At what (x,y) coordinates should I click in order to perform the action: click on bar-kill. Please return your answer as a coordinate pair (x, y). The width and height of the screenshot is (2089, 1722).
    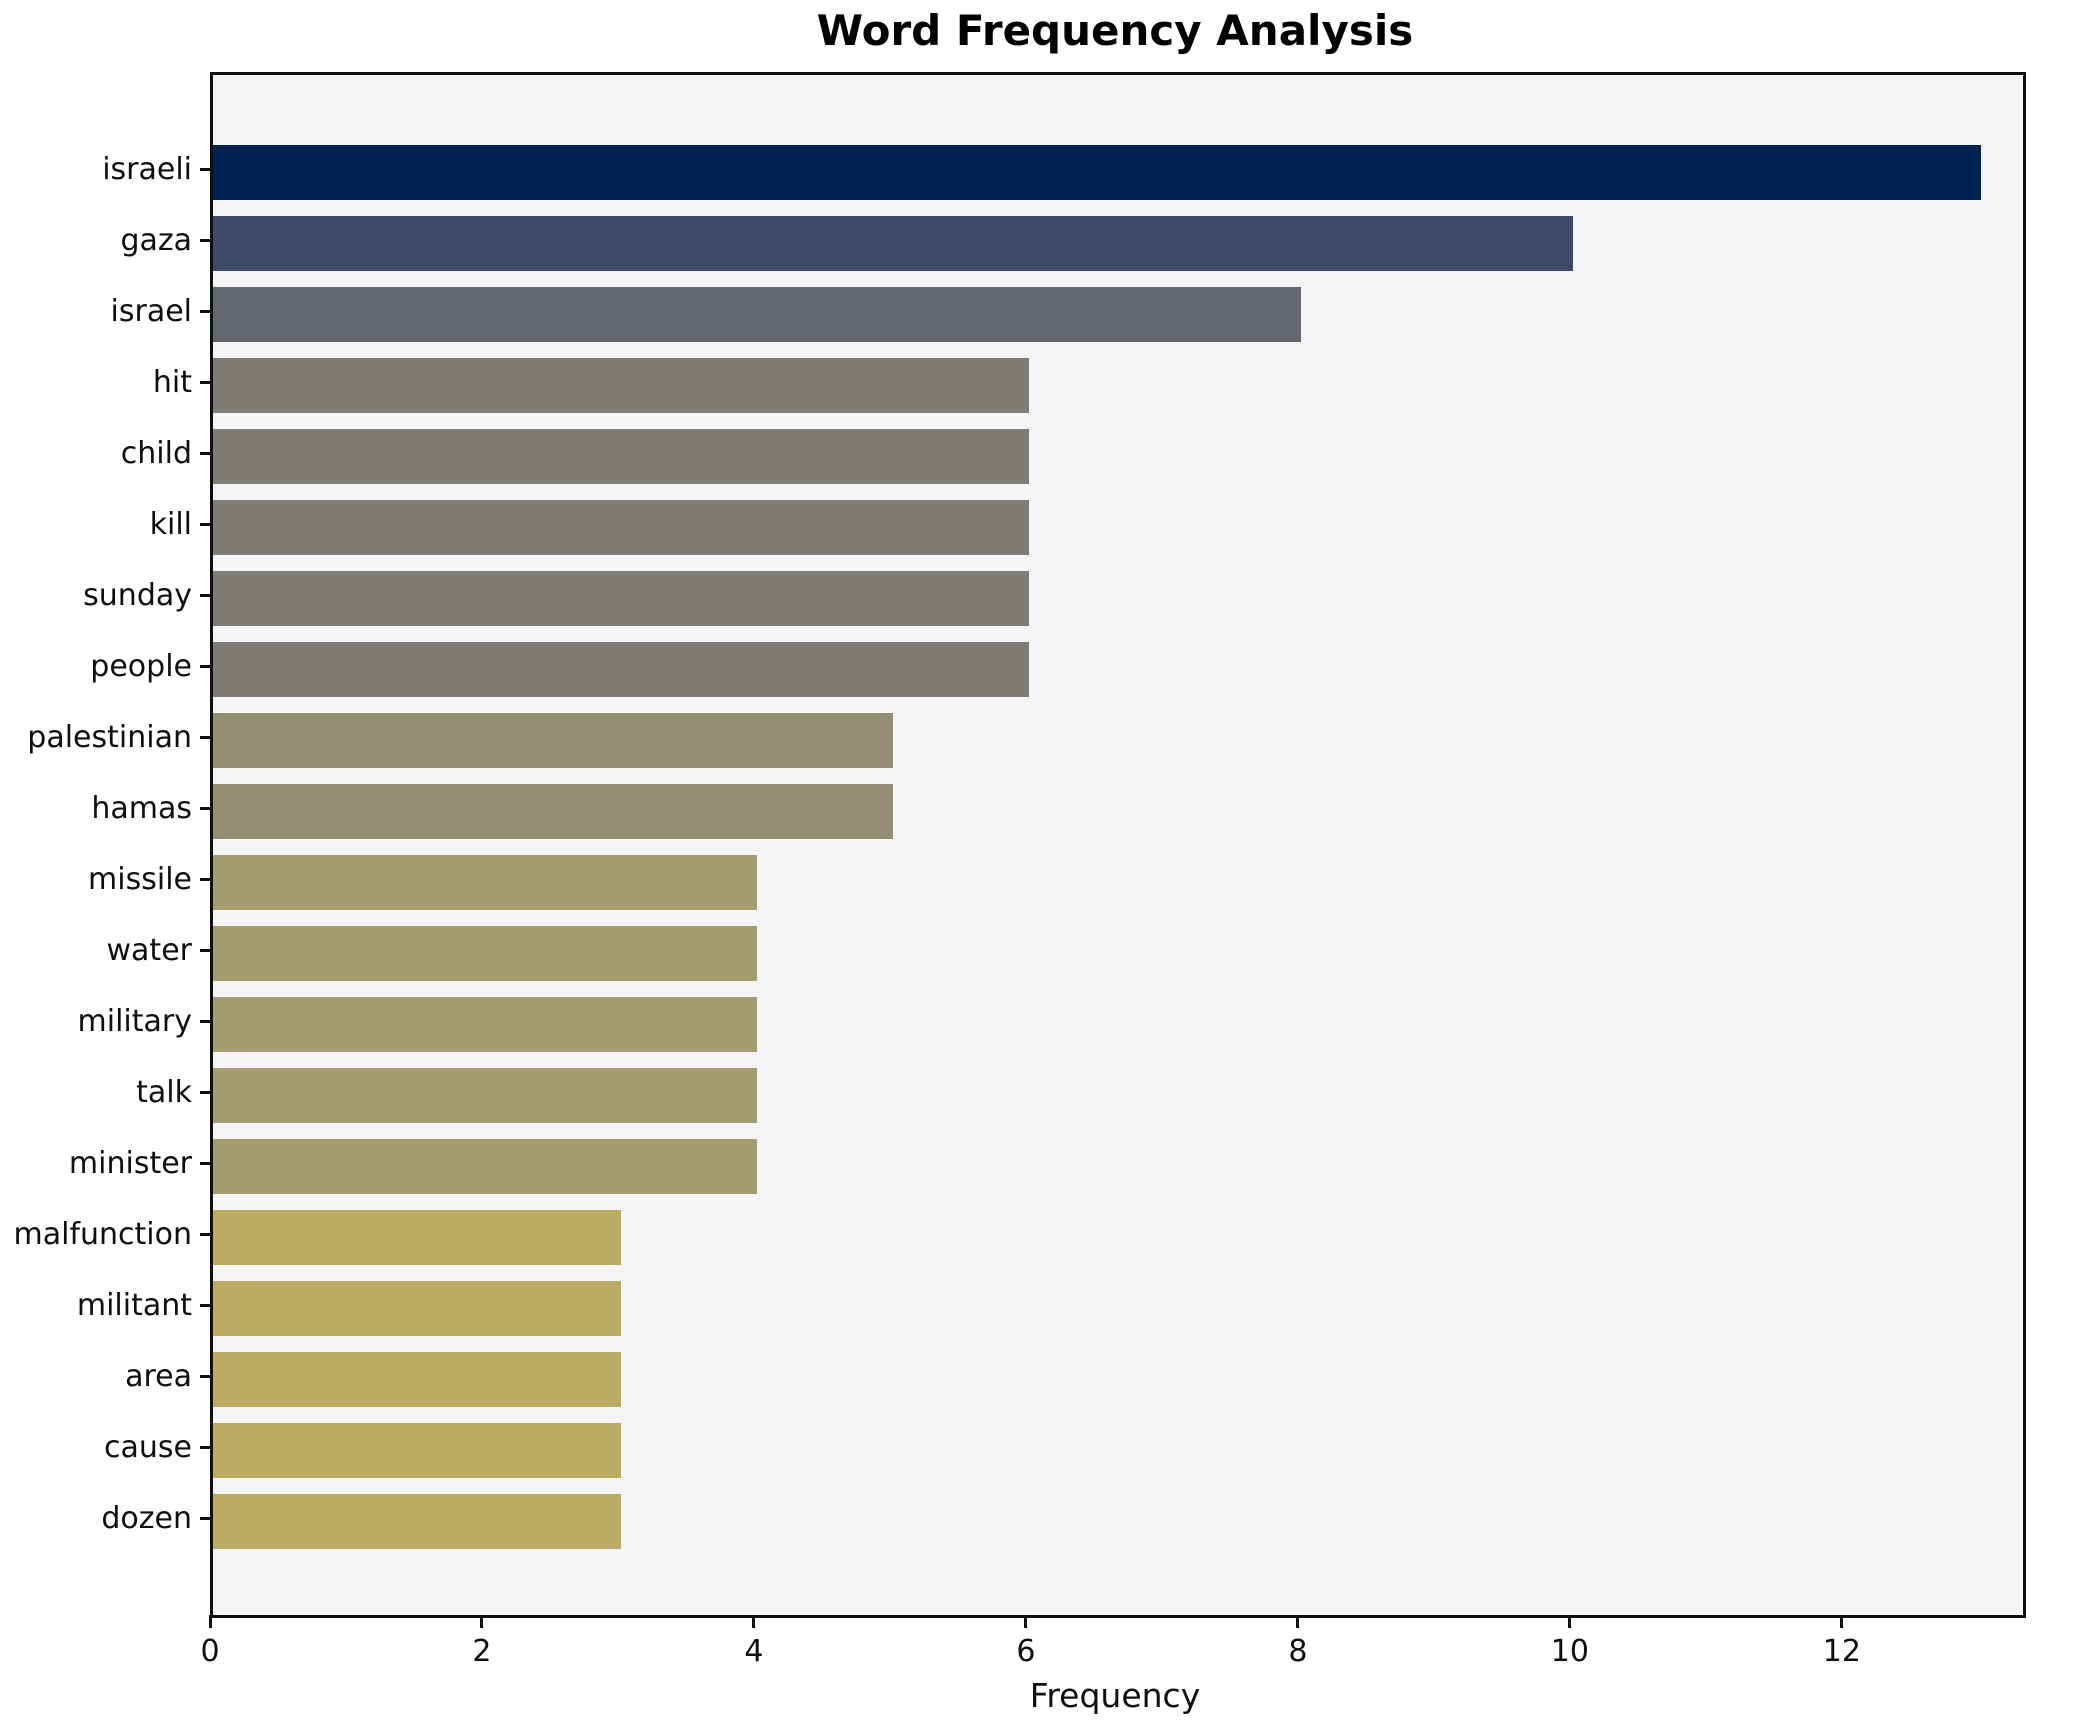
    Looking at the image, I should click on (621, 527).